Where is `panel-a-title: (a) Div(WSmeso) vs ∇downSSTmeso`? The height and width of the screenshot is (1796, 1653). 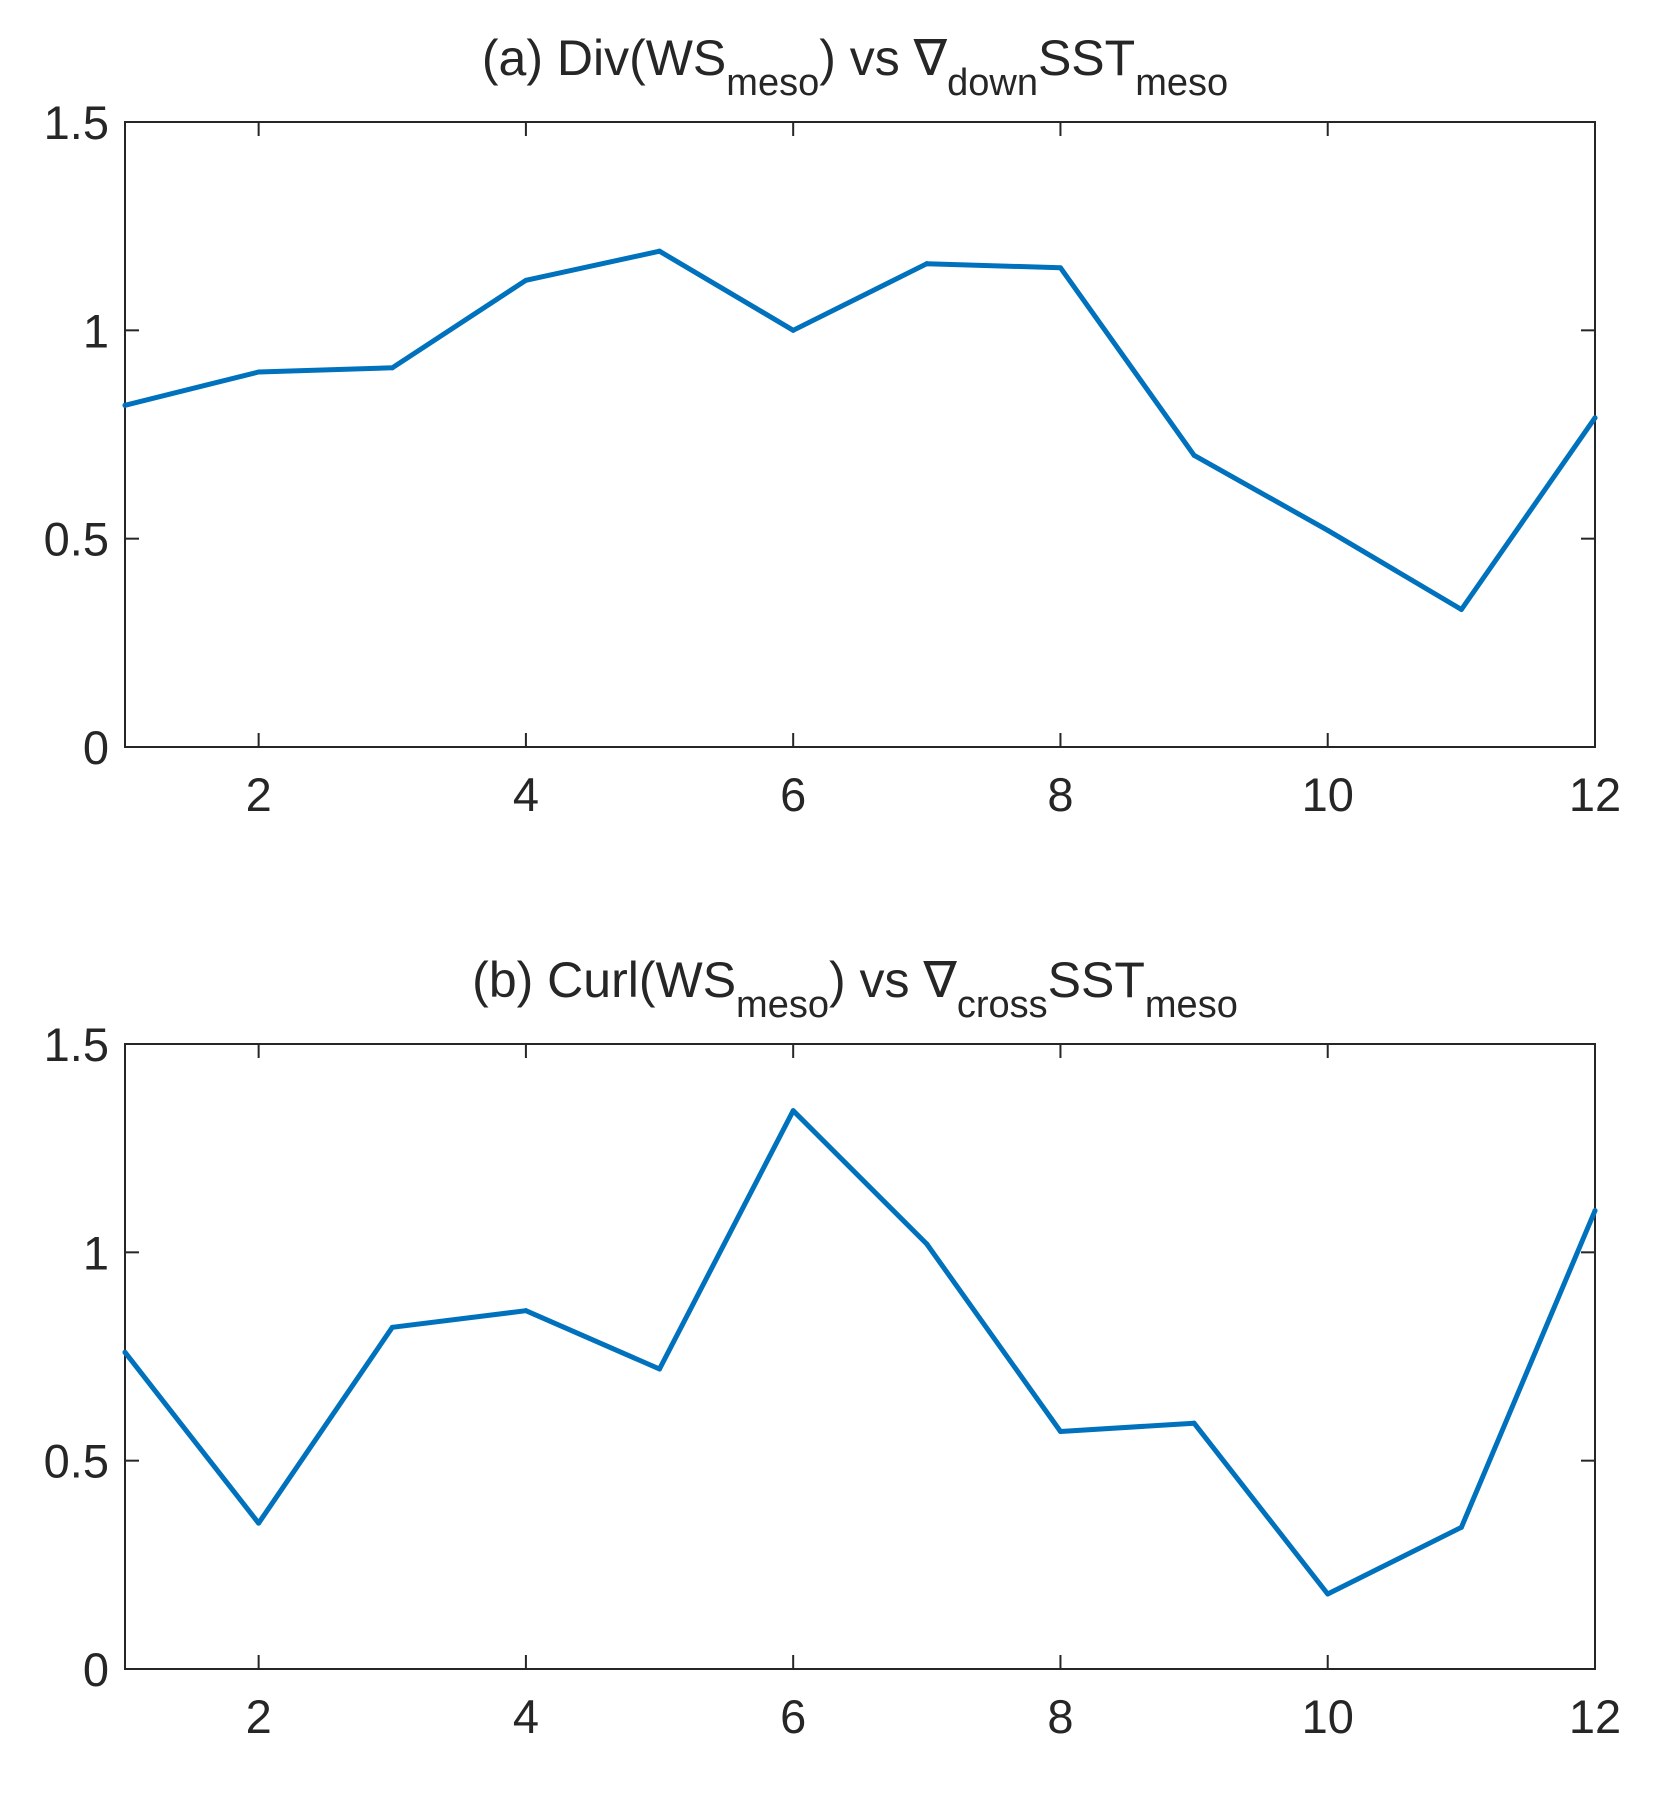 panel-a-title: (a) Div(WSmeso) vs ∇downSSTmeso is located at coordinates (855, 67).